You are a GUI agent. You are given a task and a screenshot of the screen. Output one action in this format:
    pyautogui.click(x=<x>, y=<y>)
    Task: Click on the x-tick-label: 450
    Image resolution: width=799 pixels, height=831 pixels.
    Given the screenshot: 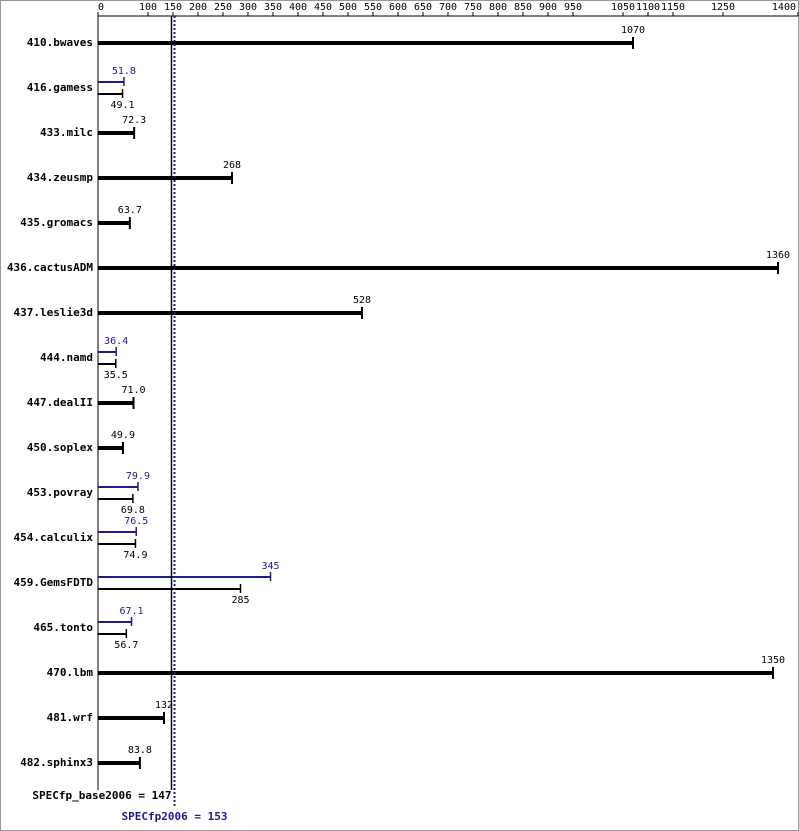 What is the action you would take?
    pyautogui.click(x=323, y=7)
    